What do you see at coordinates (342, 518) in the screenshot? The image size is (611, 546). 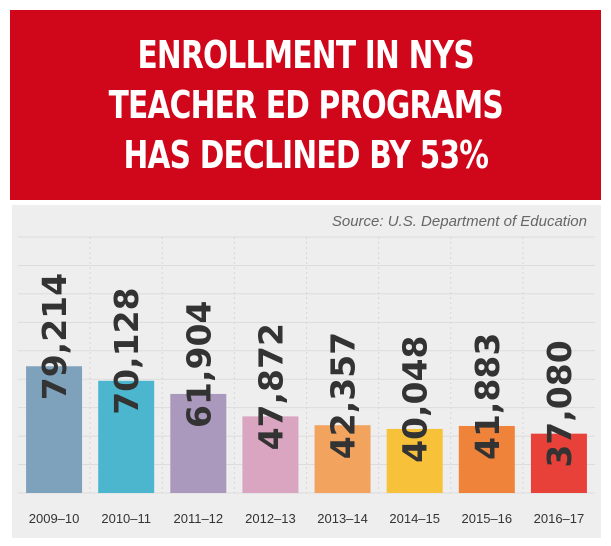 I see `category-label-4: 2013–14` at bounding box center [342, 518].